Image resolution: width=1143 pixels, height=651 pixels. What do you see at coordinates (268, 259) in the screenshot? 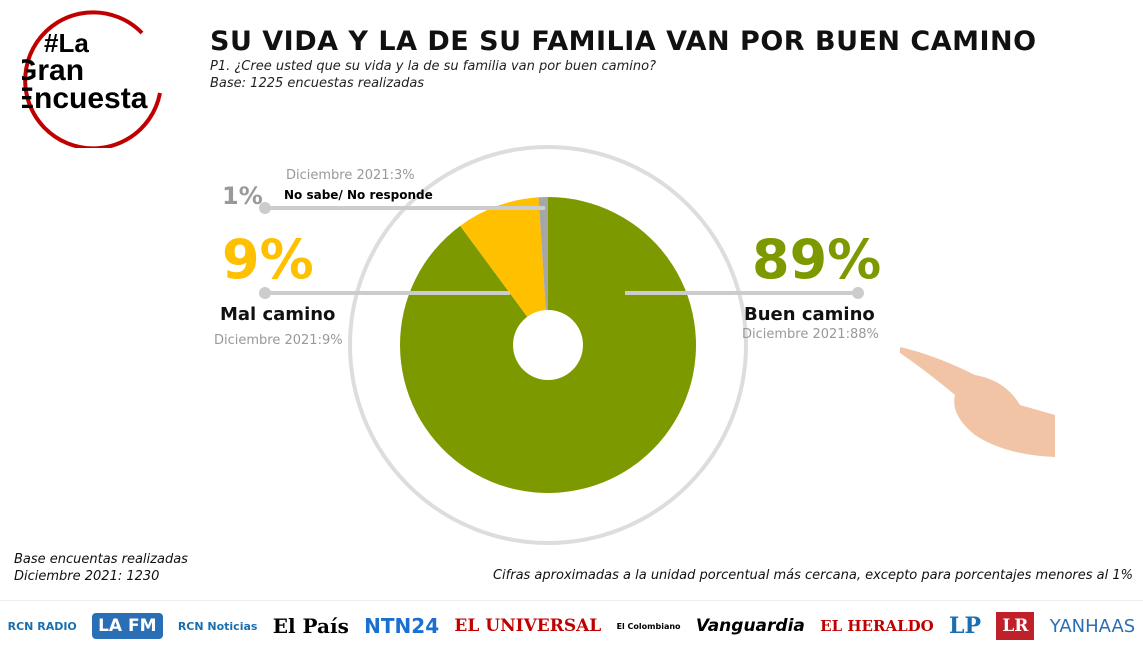
I see `mal-value: 9%` at bounding box center [268, 259].